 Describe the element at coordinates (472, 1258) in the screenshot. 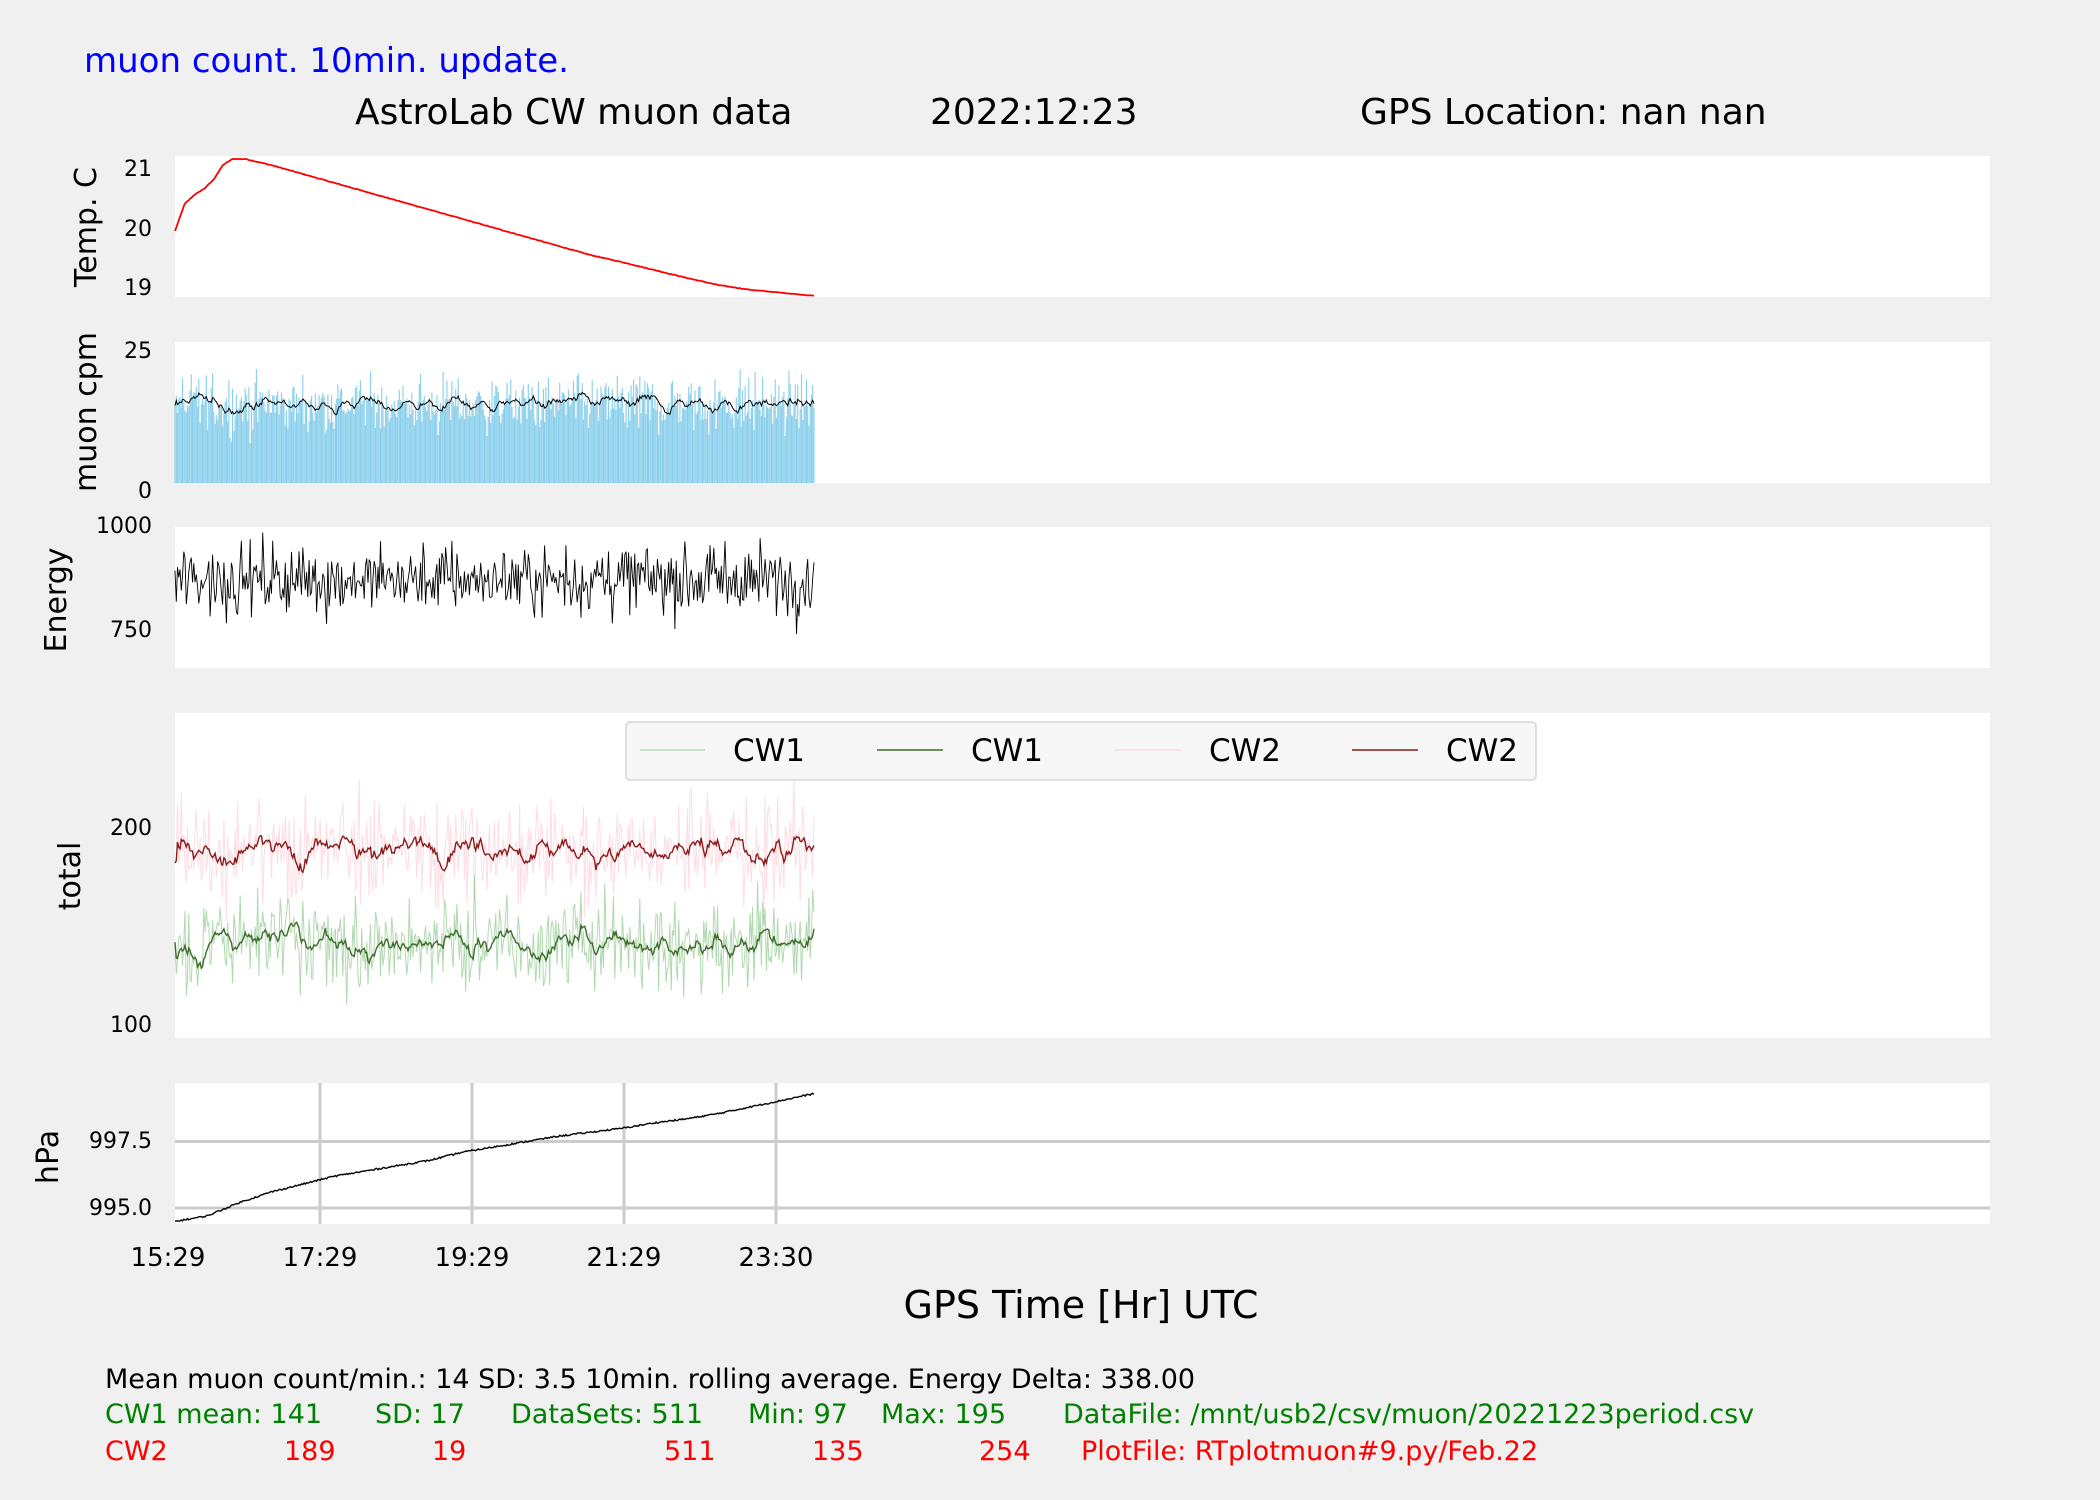

I see `xtick-3: 19:29` at that location.